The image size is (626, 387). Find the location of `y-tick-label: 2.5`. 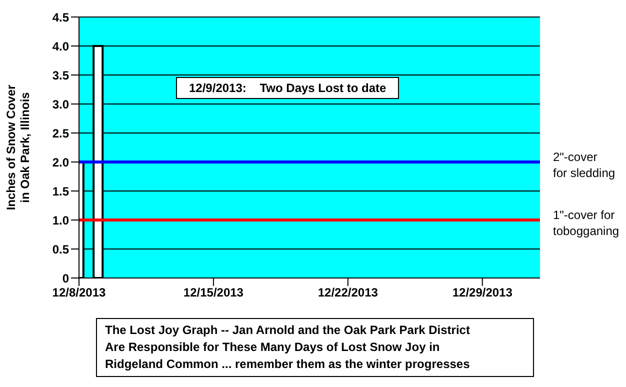

y-tick-label: 2.5 is located at coordinates (61, 133).